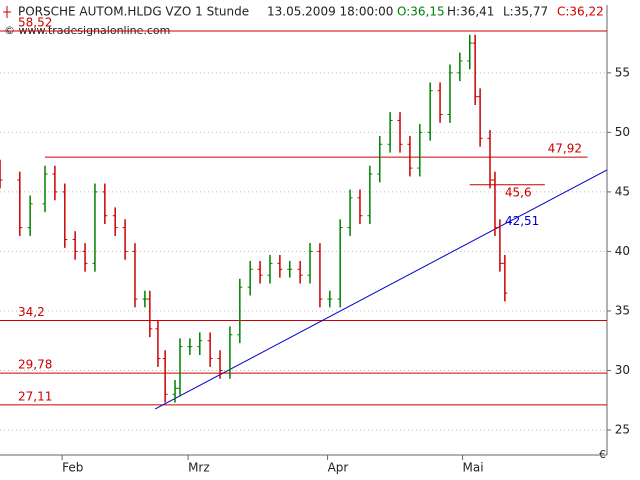  I want to click on chart-title: PORSCHE AUTOM.HLDG VZO 1 Stunde, so click(133, 12).